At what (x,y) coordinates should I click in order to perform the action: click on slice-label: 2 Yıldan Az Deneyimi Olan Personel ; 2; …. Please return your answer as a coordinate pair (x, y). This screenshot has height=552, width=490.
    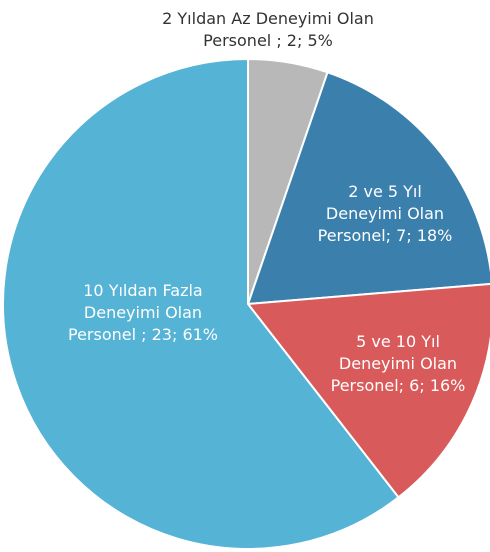
    Looking at the image, I should click on (268, 29).